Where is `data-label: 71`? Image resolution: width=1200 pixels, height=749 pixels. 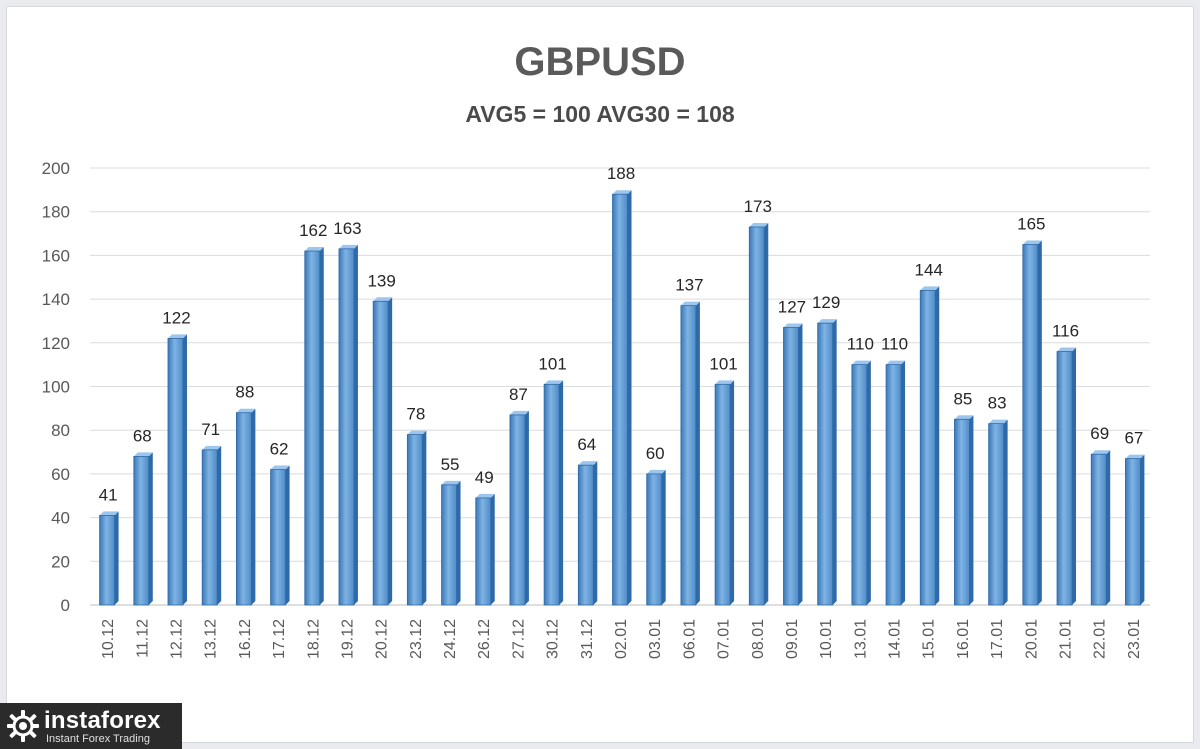 data-label: 71 is located at coordinates (210, 429).